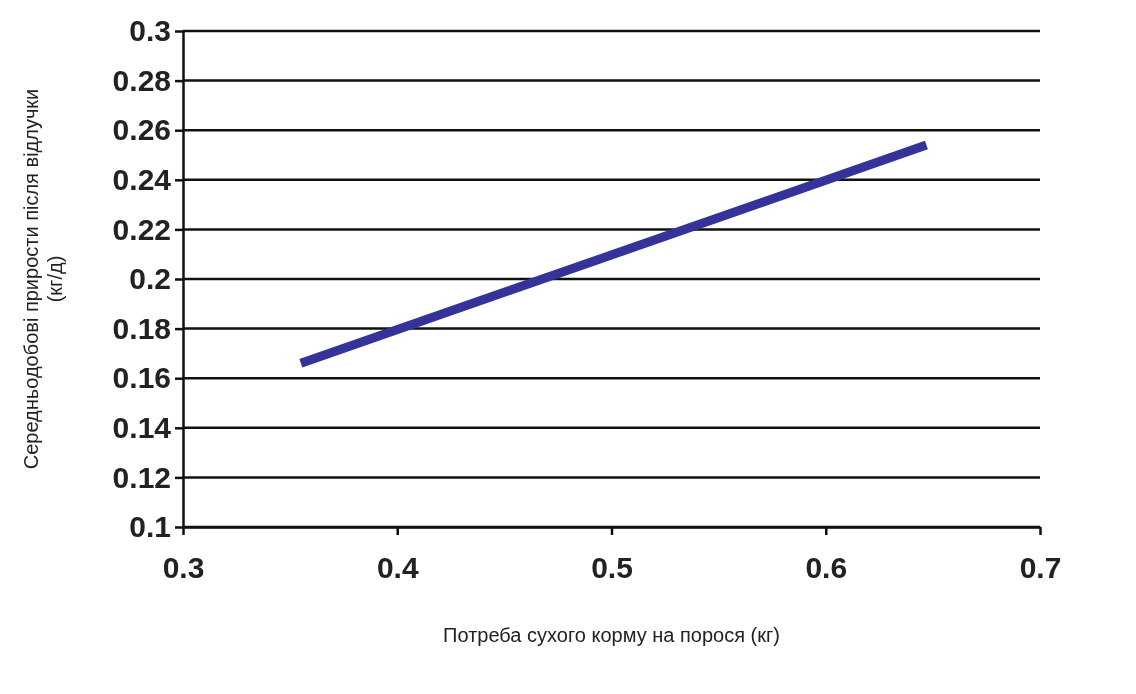  Describe the element at coordinates (826, 568) in the screenshot. I see `x-tick-label: 0.6` at that location.